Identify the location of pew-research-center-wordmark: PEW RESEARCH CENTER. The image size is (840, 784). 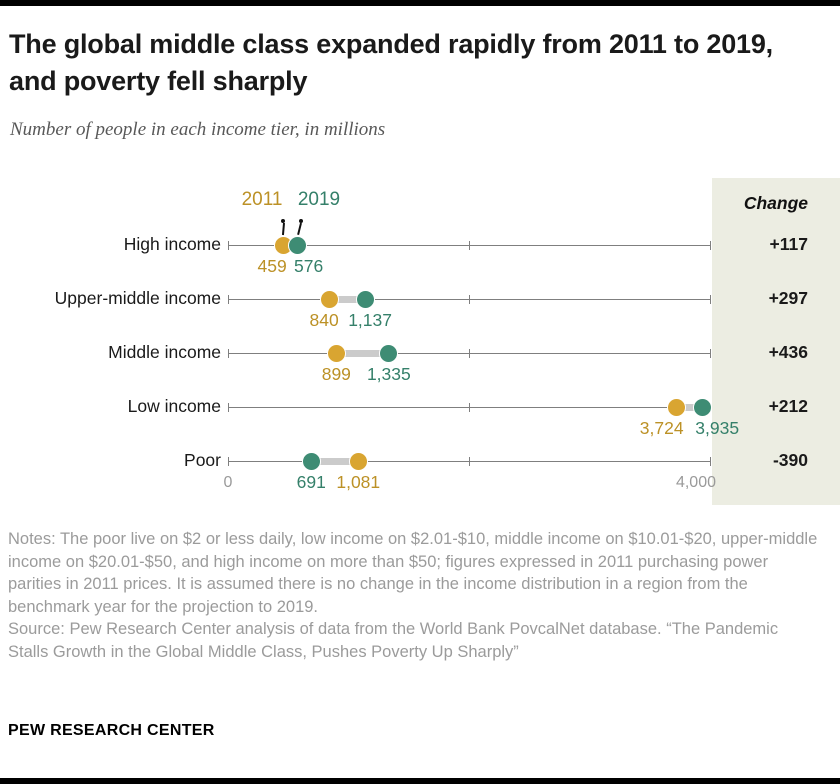
(111, 730).